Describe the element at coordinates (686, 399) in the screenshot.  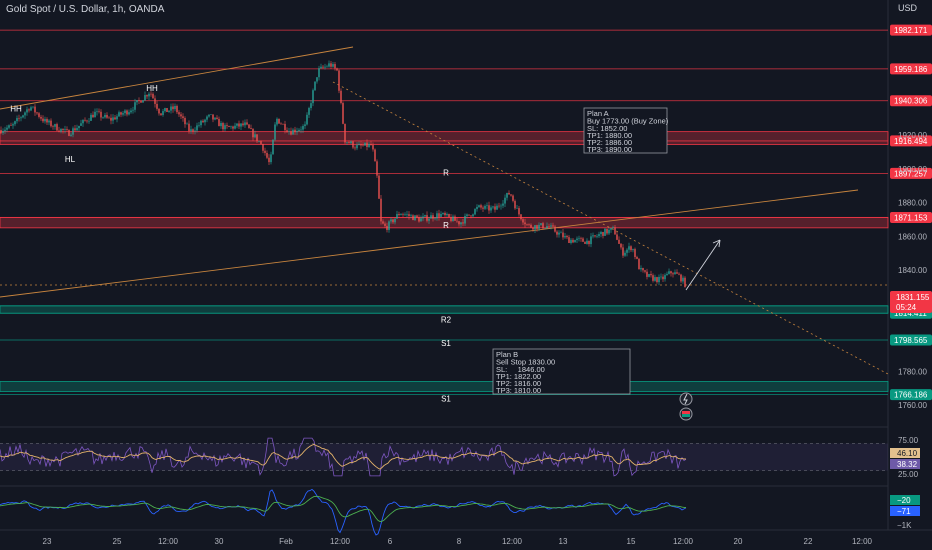
I see `lightning-icon` at that location.